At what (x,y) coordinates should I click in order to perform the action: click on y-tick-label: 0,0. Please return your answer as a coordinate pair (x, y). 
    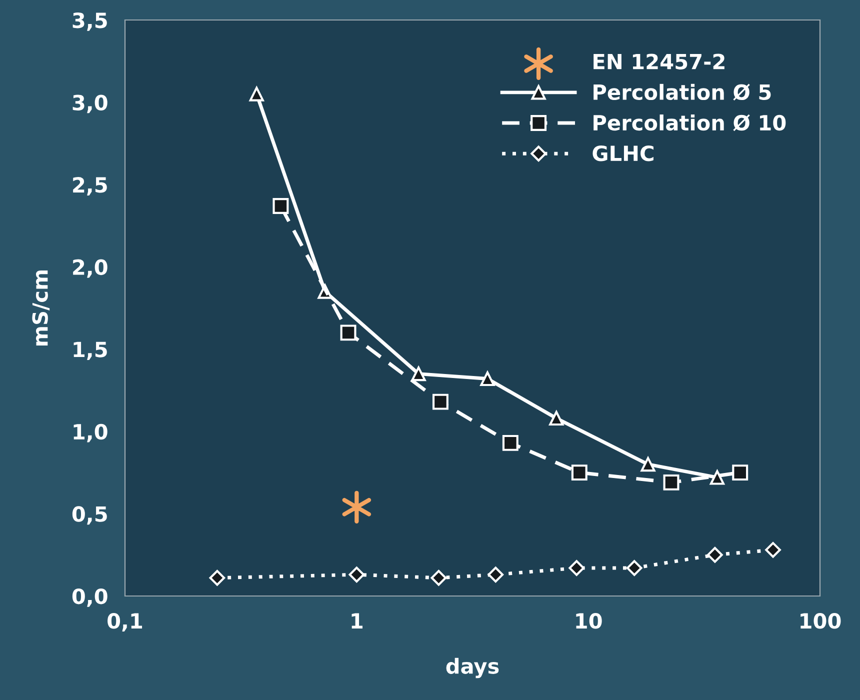
    Looking at the image, I should click on (90, 597).